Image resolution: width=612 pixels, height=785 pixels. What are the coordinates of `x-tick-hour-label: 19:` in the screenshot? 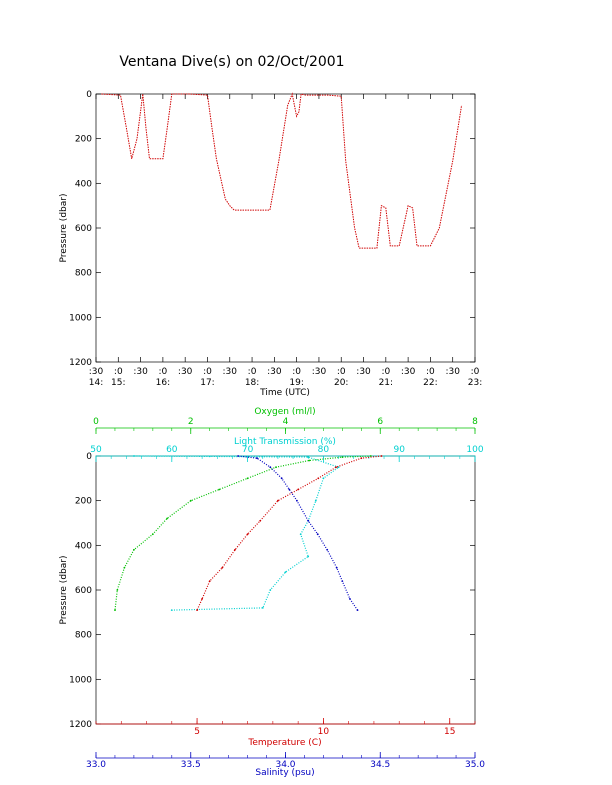 It's located at (296, 383).